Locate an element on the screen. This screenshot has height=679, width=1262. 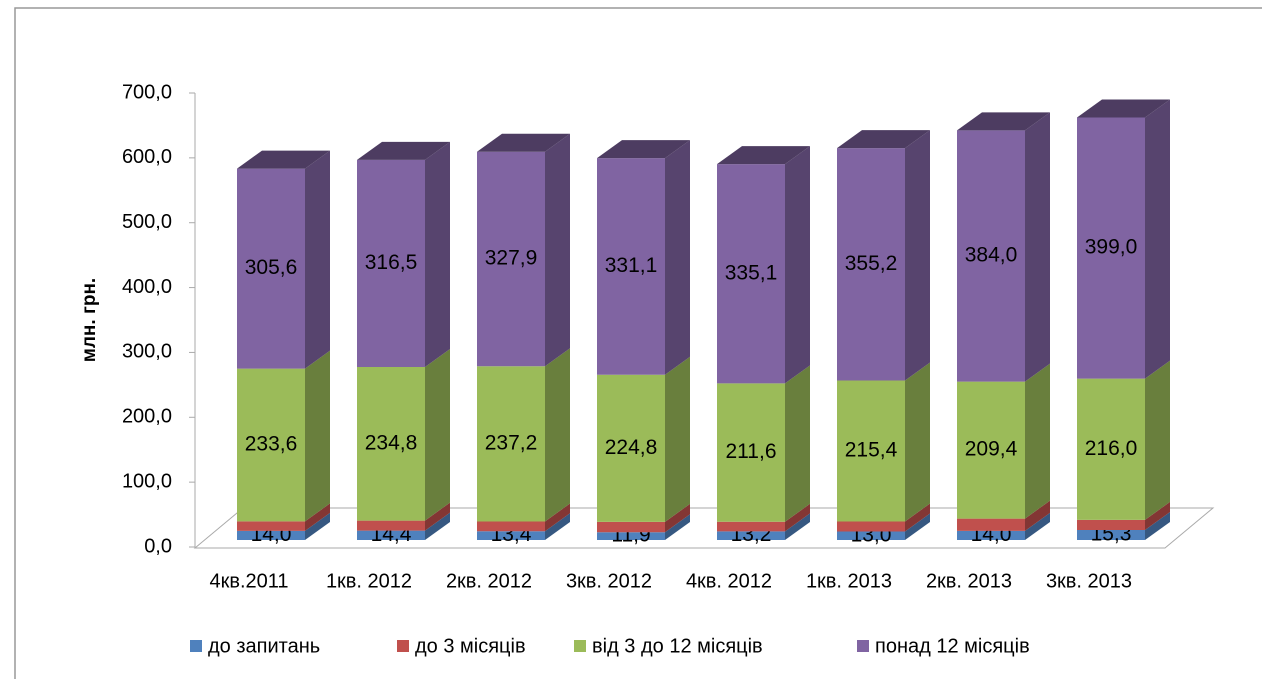
legend-label: понад 12 місяців is located at coordinates (952, 646).